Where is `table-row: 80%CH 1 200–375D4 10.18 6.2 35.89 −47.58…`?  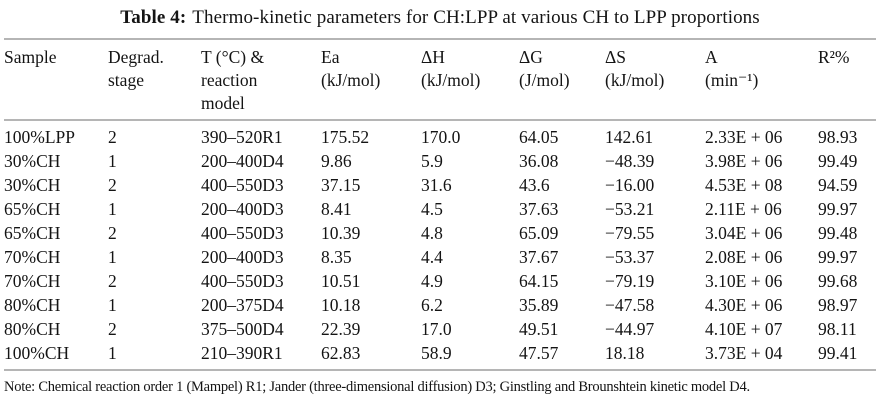
table-row: 80%CH 1 200–375D4 10.18 6.2 35.89 −47.58… is located at coordinates (440, 305).